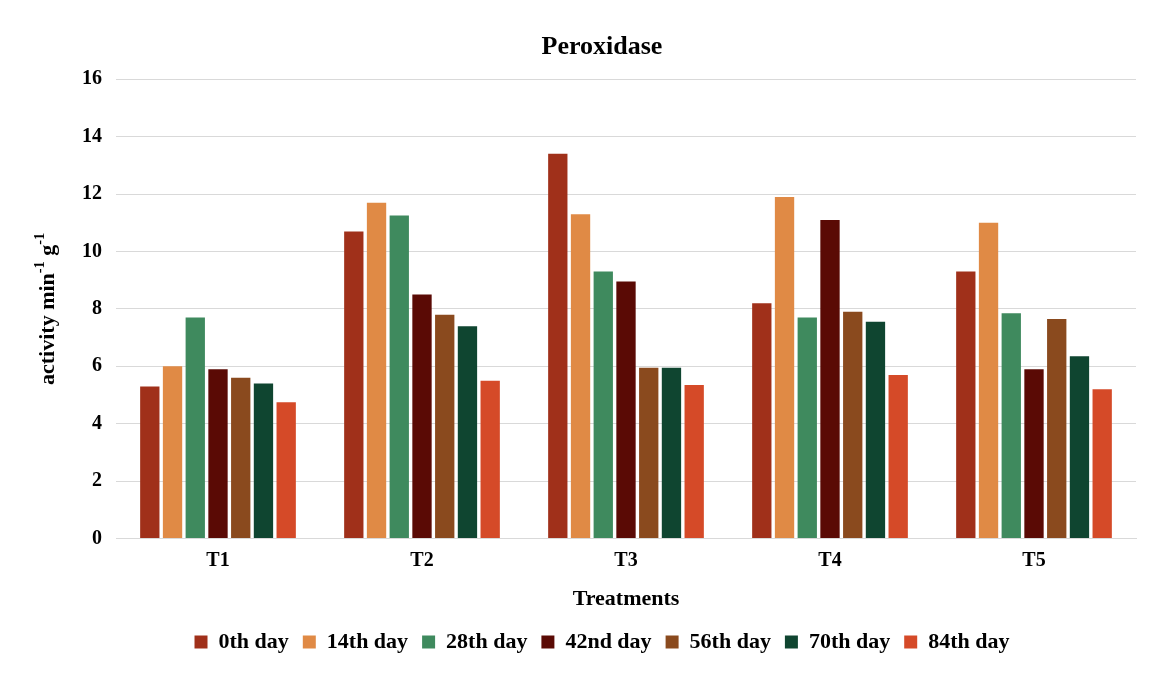  What do you see at coordinates (97, 421) in the screenshot?
I see `y-tick-label: 4` at bounding box center [97, 421].